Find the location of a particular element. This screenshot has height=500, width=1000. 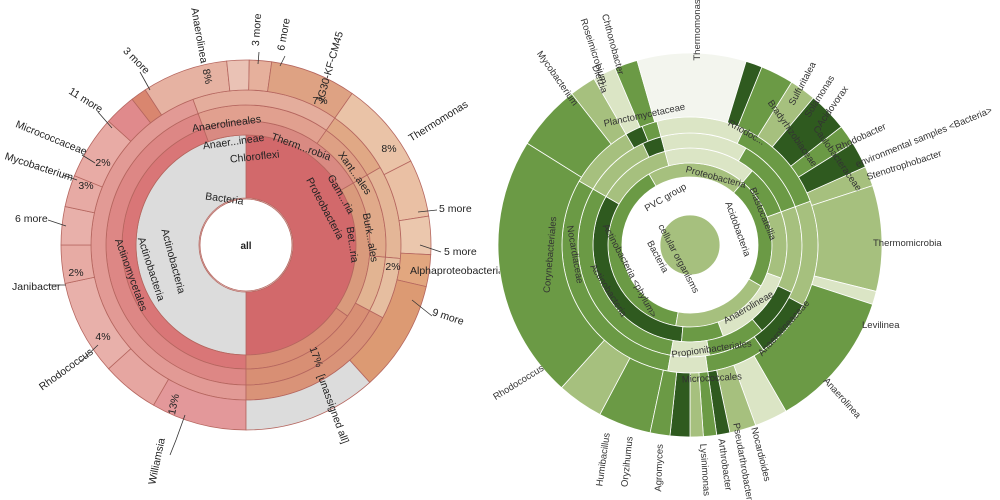

outer-label-micrococcaceae: Micrococcaceae is located at coordinates (51, 138).